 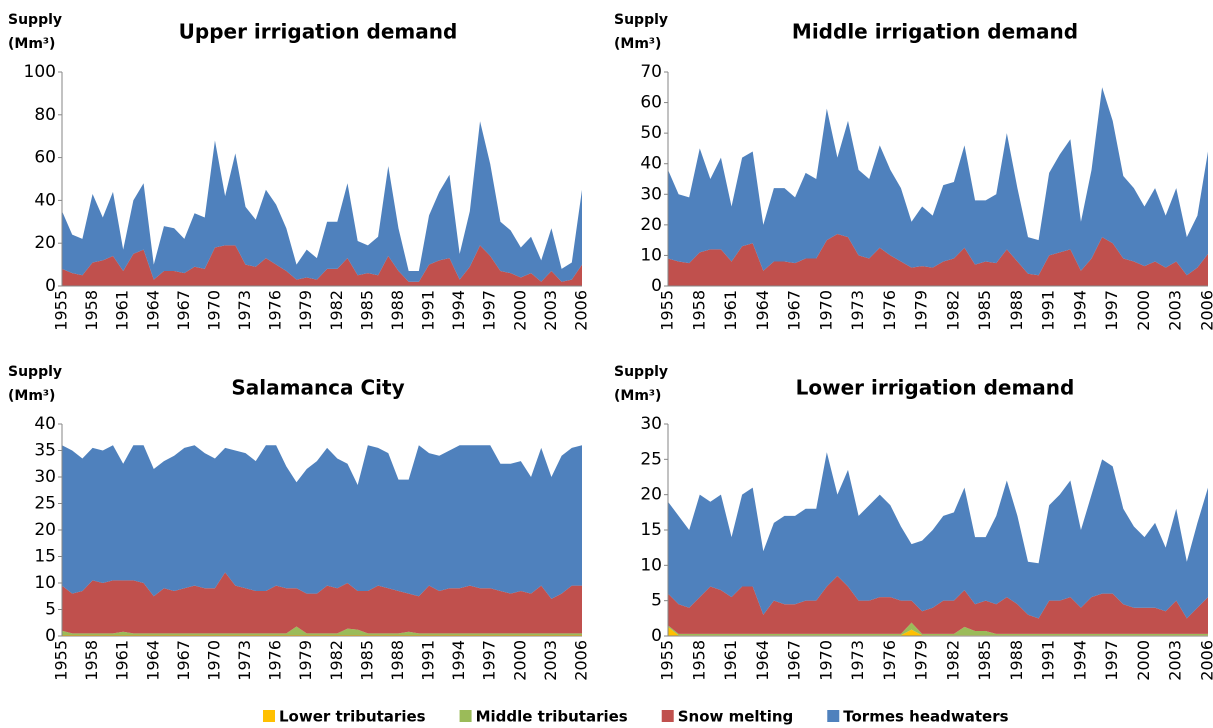 What do you see at coordinates (40, 72) in the screenshot?
I see `y-tick-label: 100` at bounding box center [40, 72].